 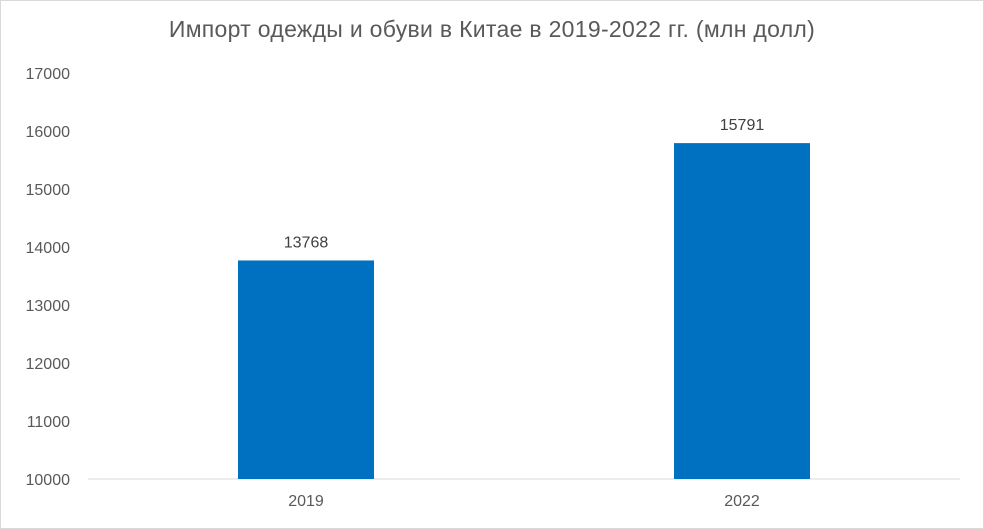 I want to click on x-tick-label-2019: 2019, so click(x=306, y=501).